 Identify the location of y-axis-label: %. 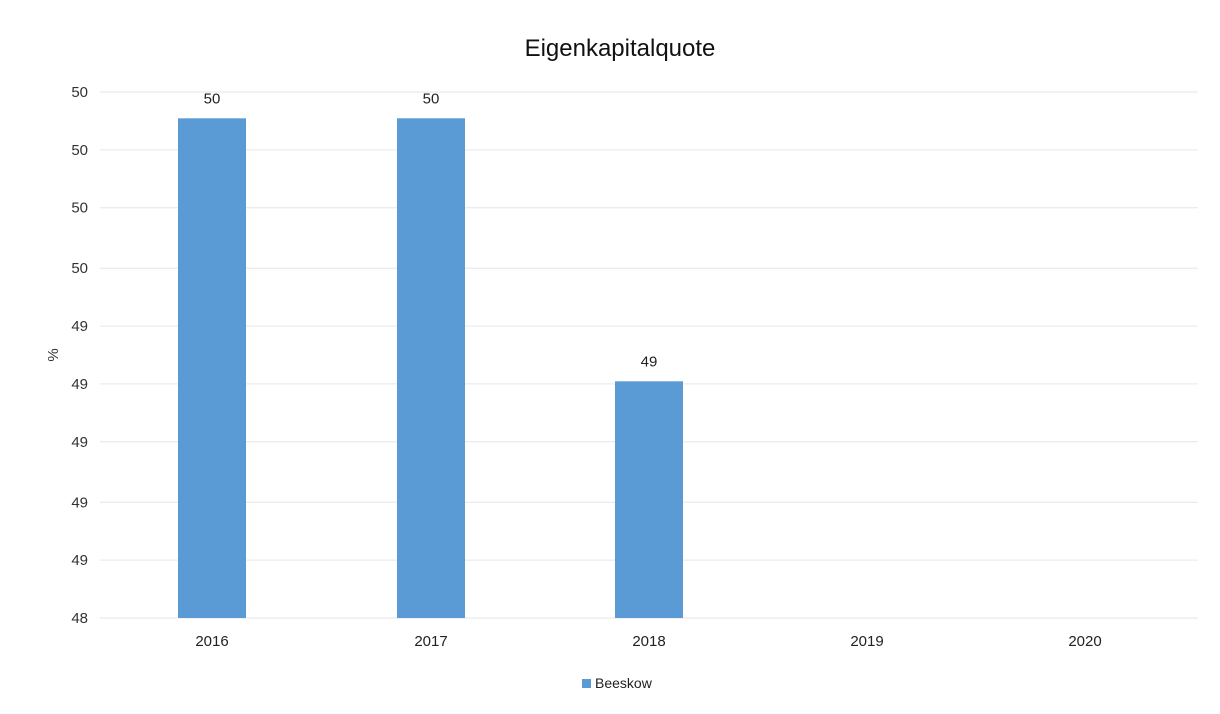
(53, 354).